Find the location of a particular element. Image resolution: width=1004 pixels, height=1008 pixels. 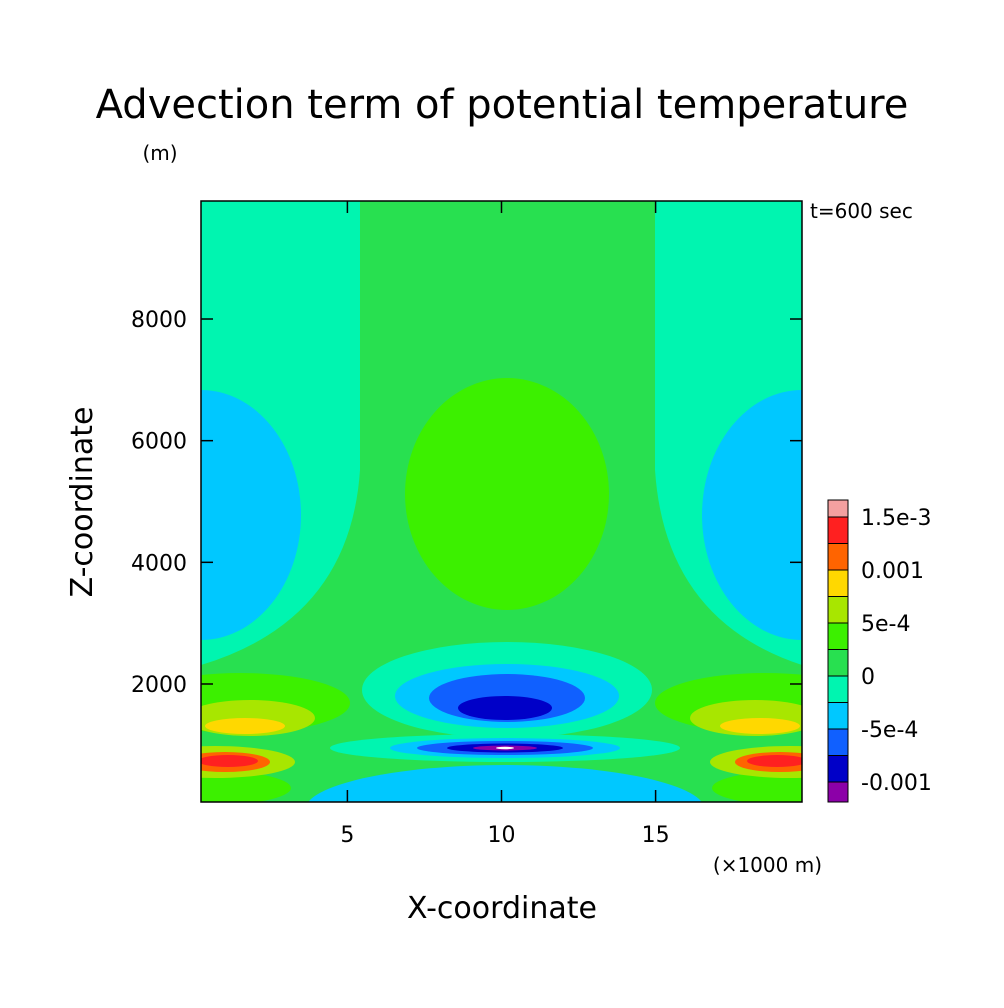

x-tick-label: 10 is located at coordinates (502, 835).